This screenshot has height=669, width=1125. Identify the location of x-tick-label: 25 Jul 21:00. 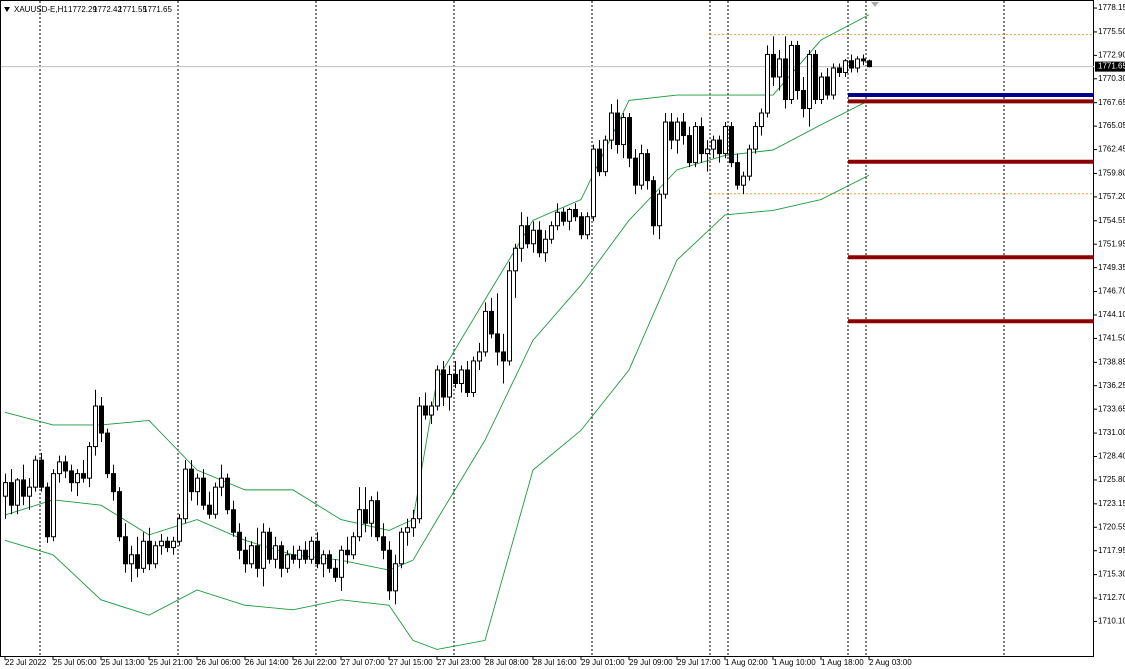
(171, 662).